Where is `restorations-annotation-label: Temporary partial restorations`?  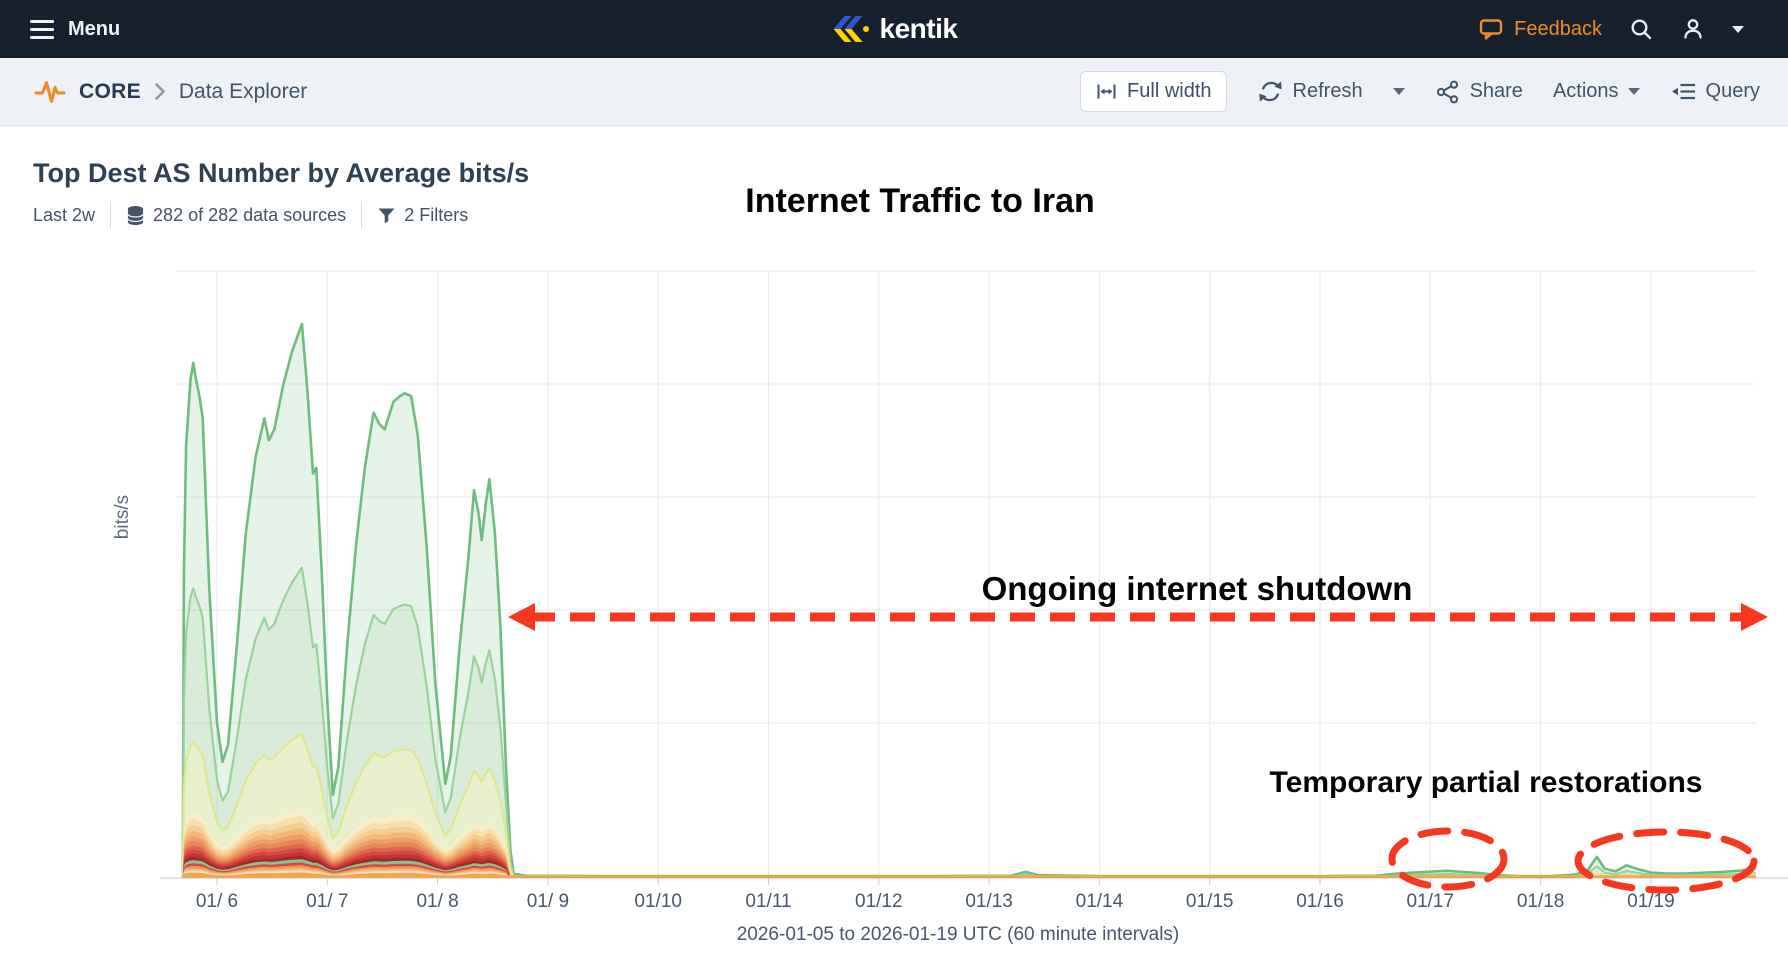
restorations-annotation-label: Temporary partial restorations is located at coordinates (1486, 782).